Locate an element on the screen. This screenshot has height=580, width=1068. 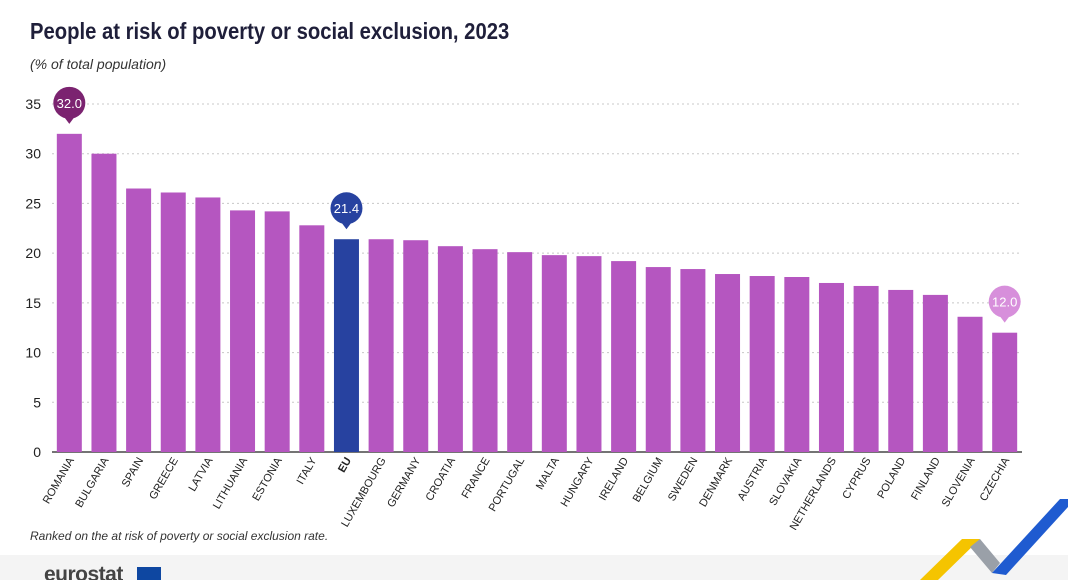
bar-malta is located at coordinates (554, 353).